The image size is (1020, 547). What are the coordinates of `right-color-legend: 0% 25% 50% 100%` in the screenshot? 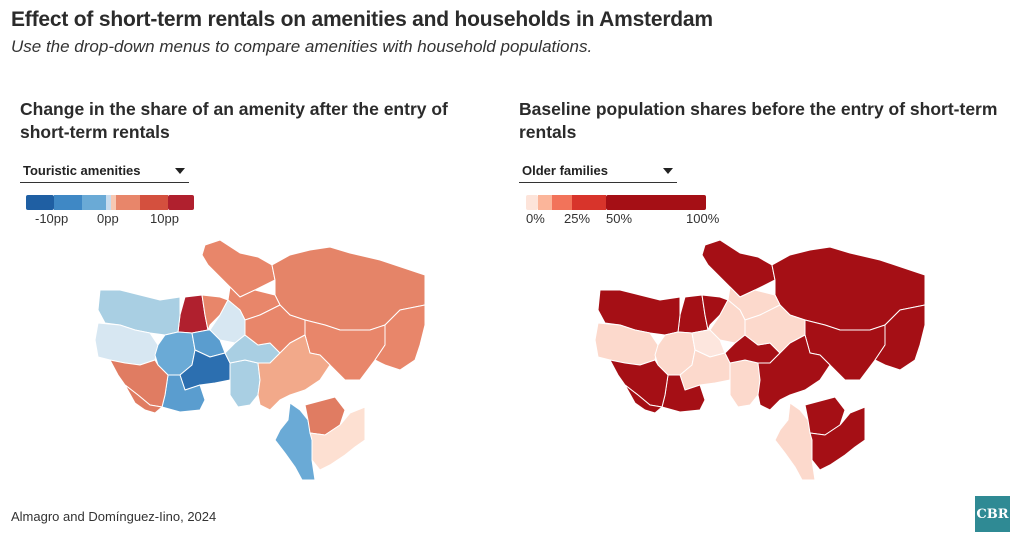 It's located at (622, 210).